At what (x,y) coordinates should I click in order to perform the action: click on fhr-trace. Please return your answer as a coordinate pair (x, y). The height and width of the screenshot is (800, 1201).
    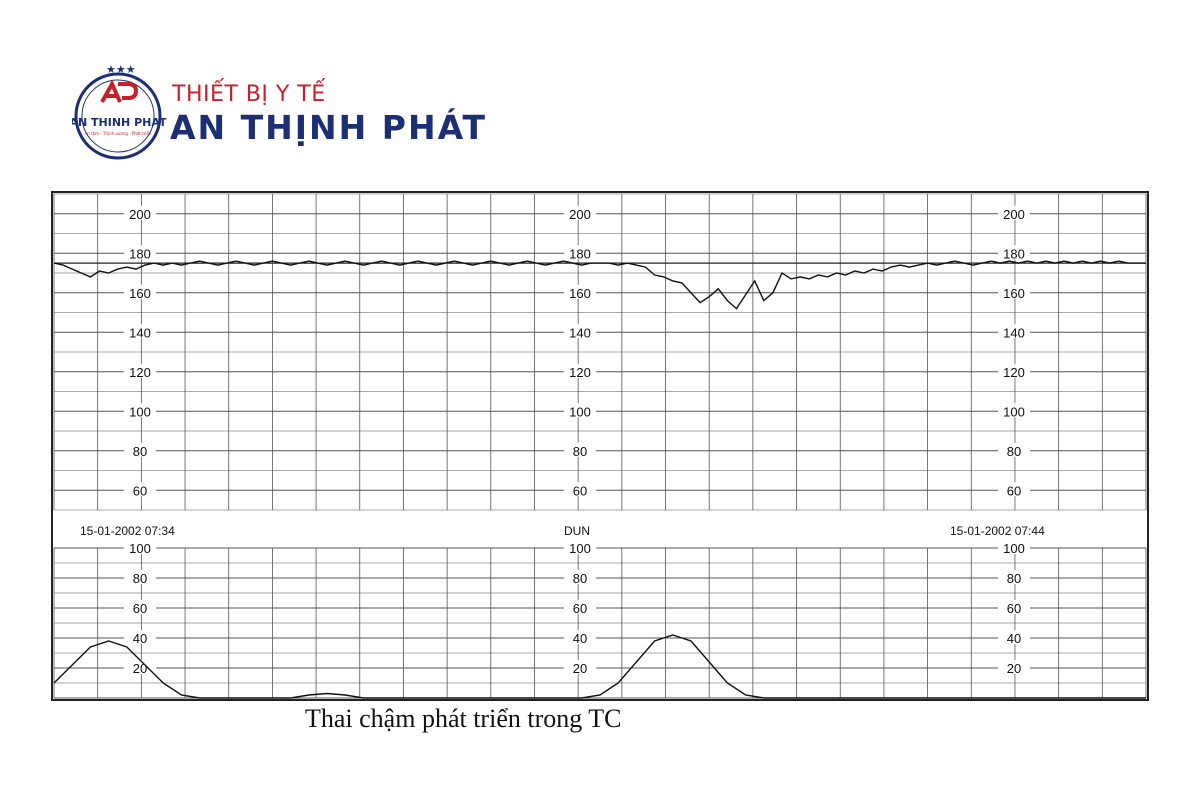
    Looking at the image, I should click on (599, 285).